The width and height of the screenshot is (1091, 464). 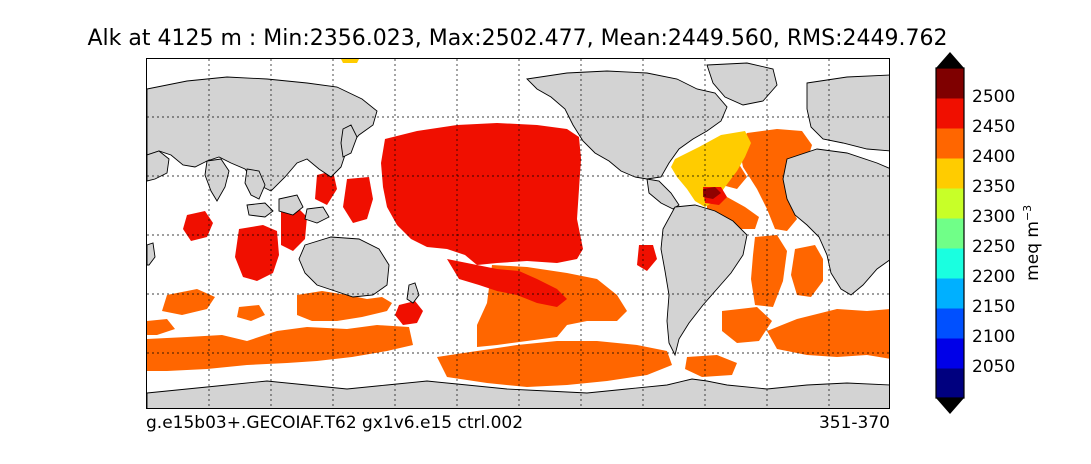 I want to click on colorbar-tick-label: 2300, so click(x=994, y=217).